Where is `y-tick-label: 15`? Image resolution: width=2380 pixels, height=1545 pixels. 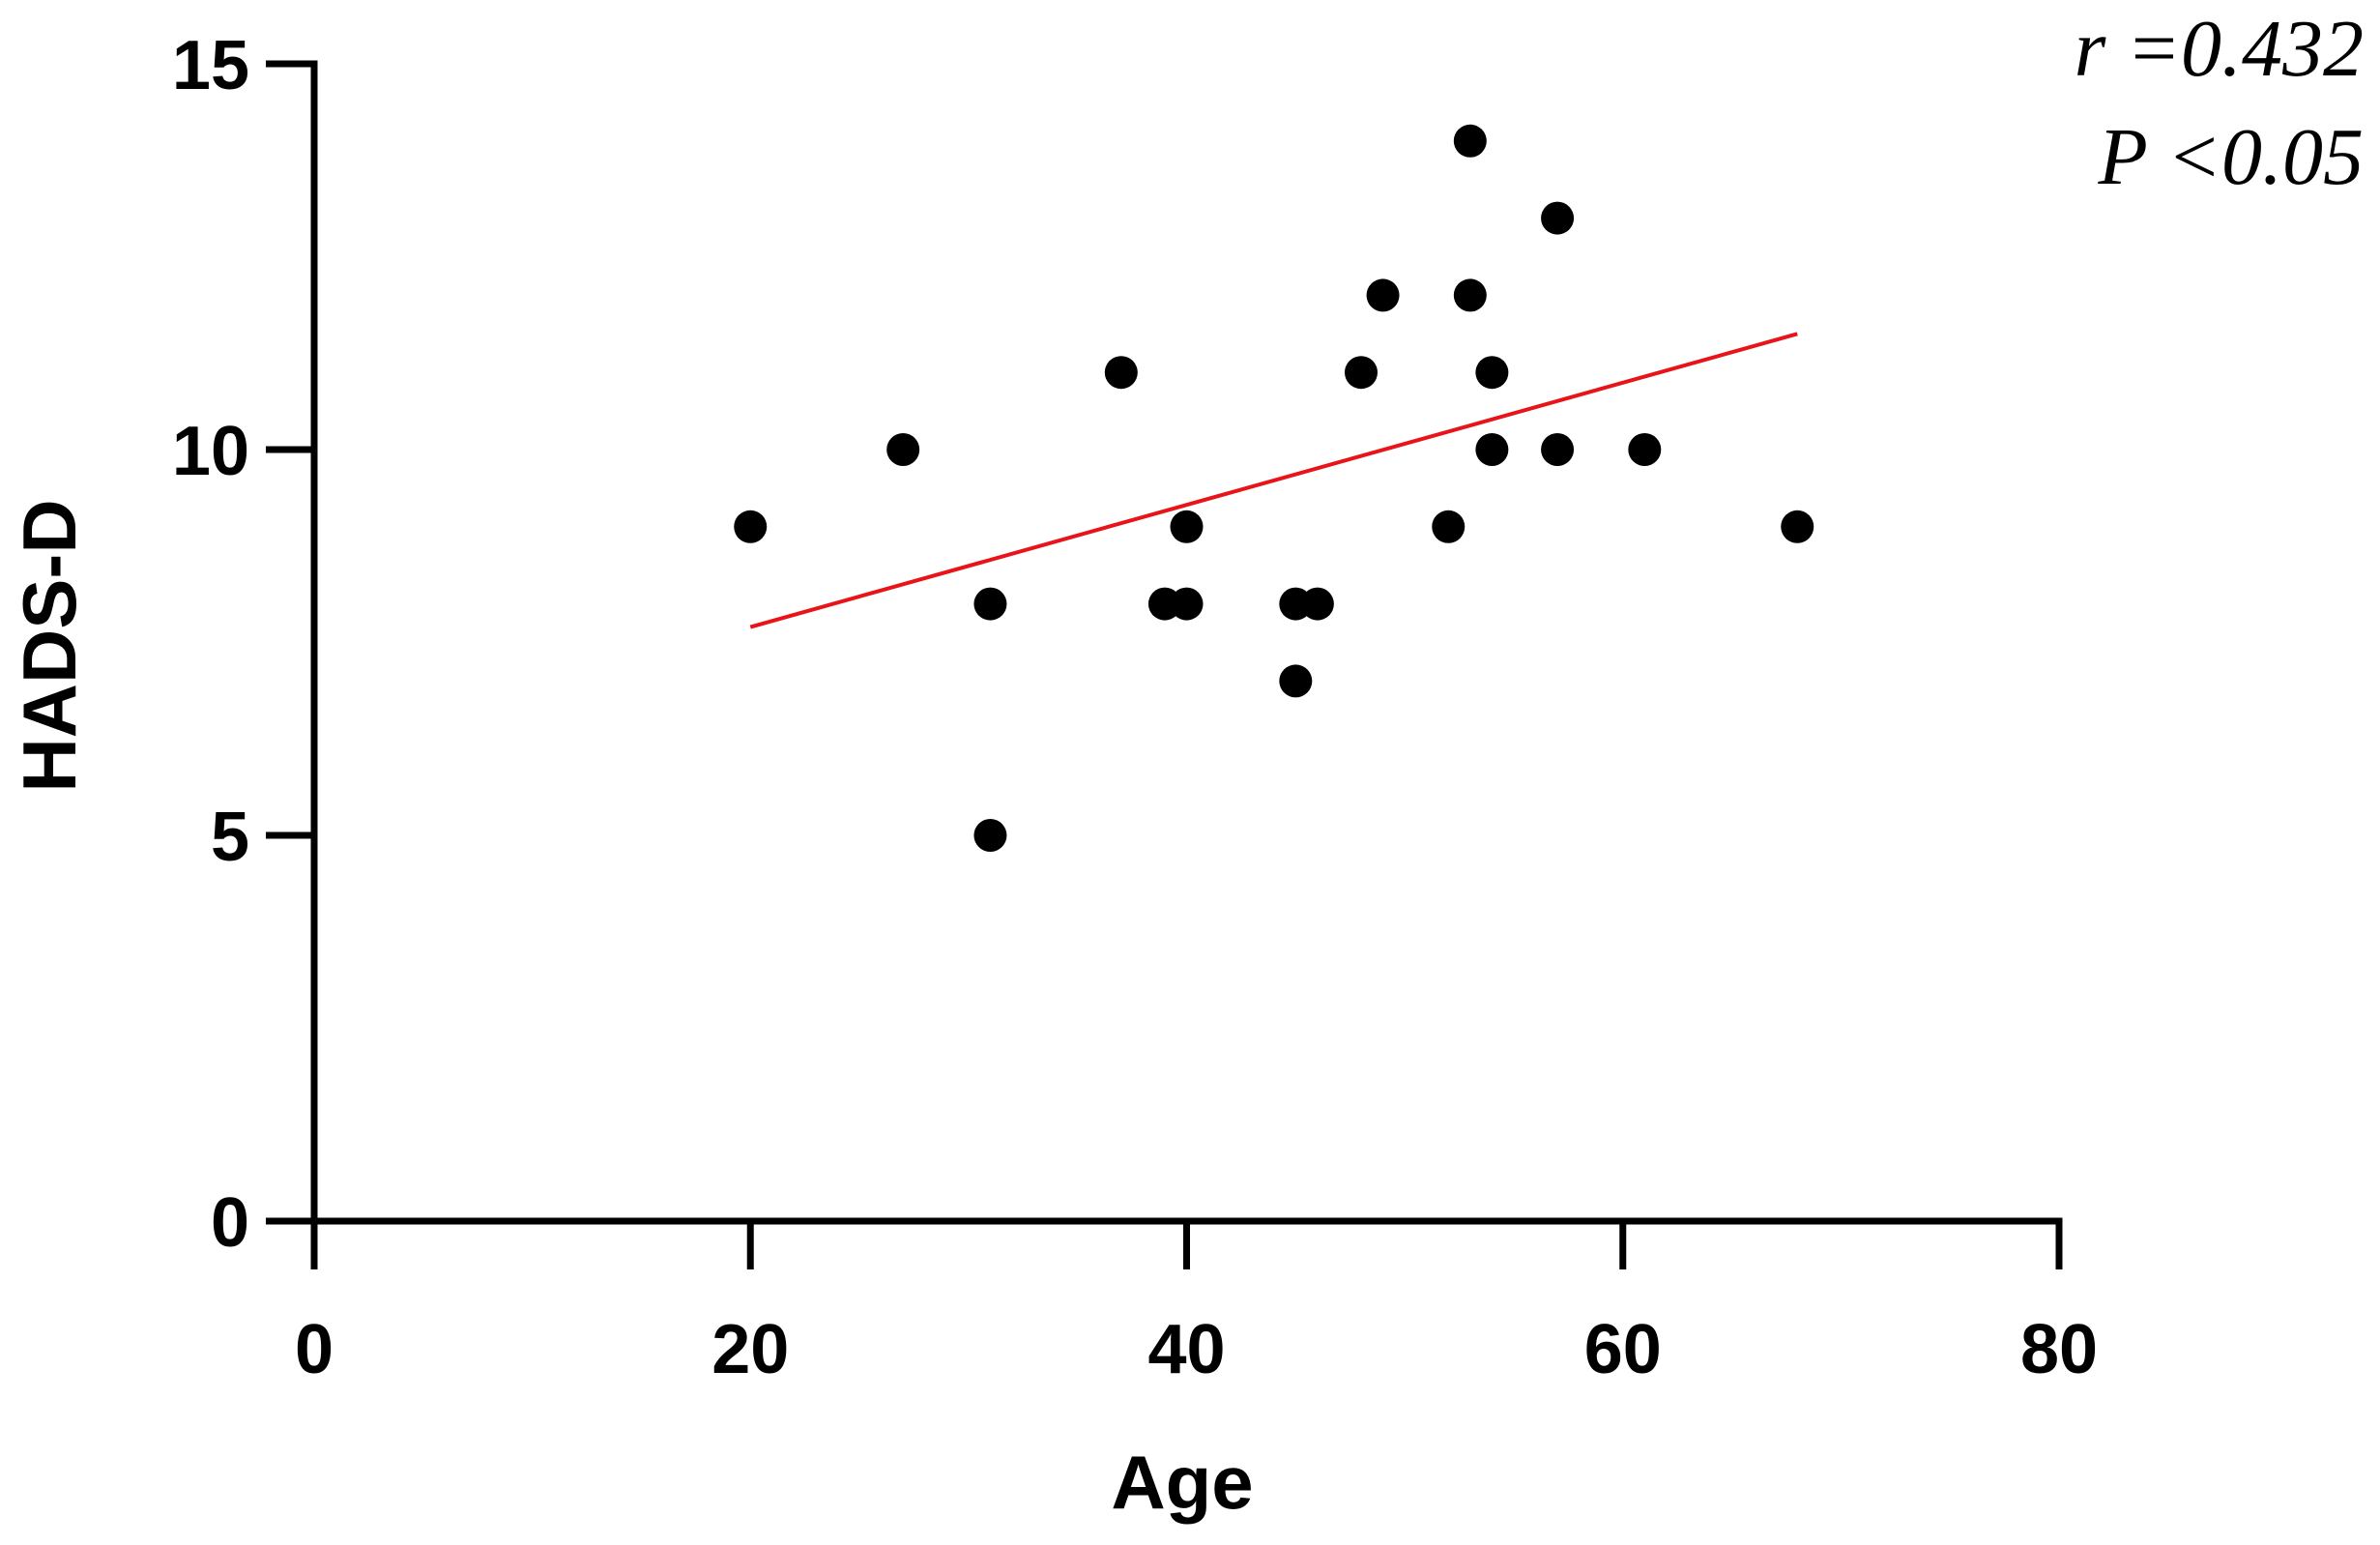 y-tick-label: 15 is located at coordinates (211, 65).